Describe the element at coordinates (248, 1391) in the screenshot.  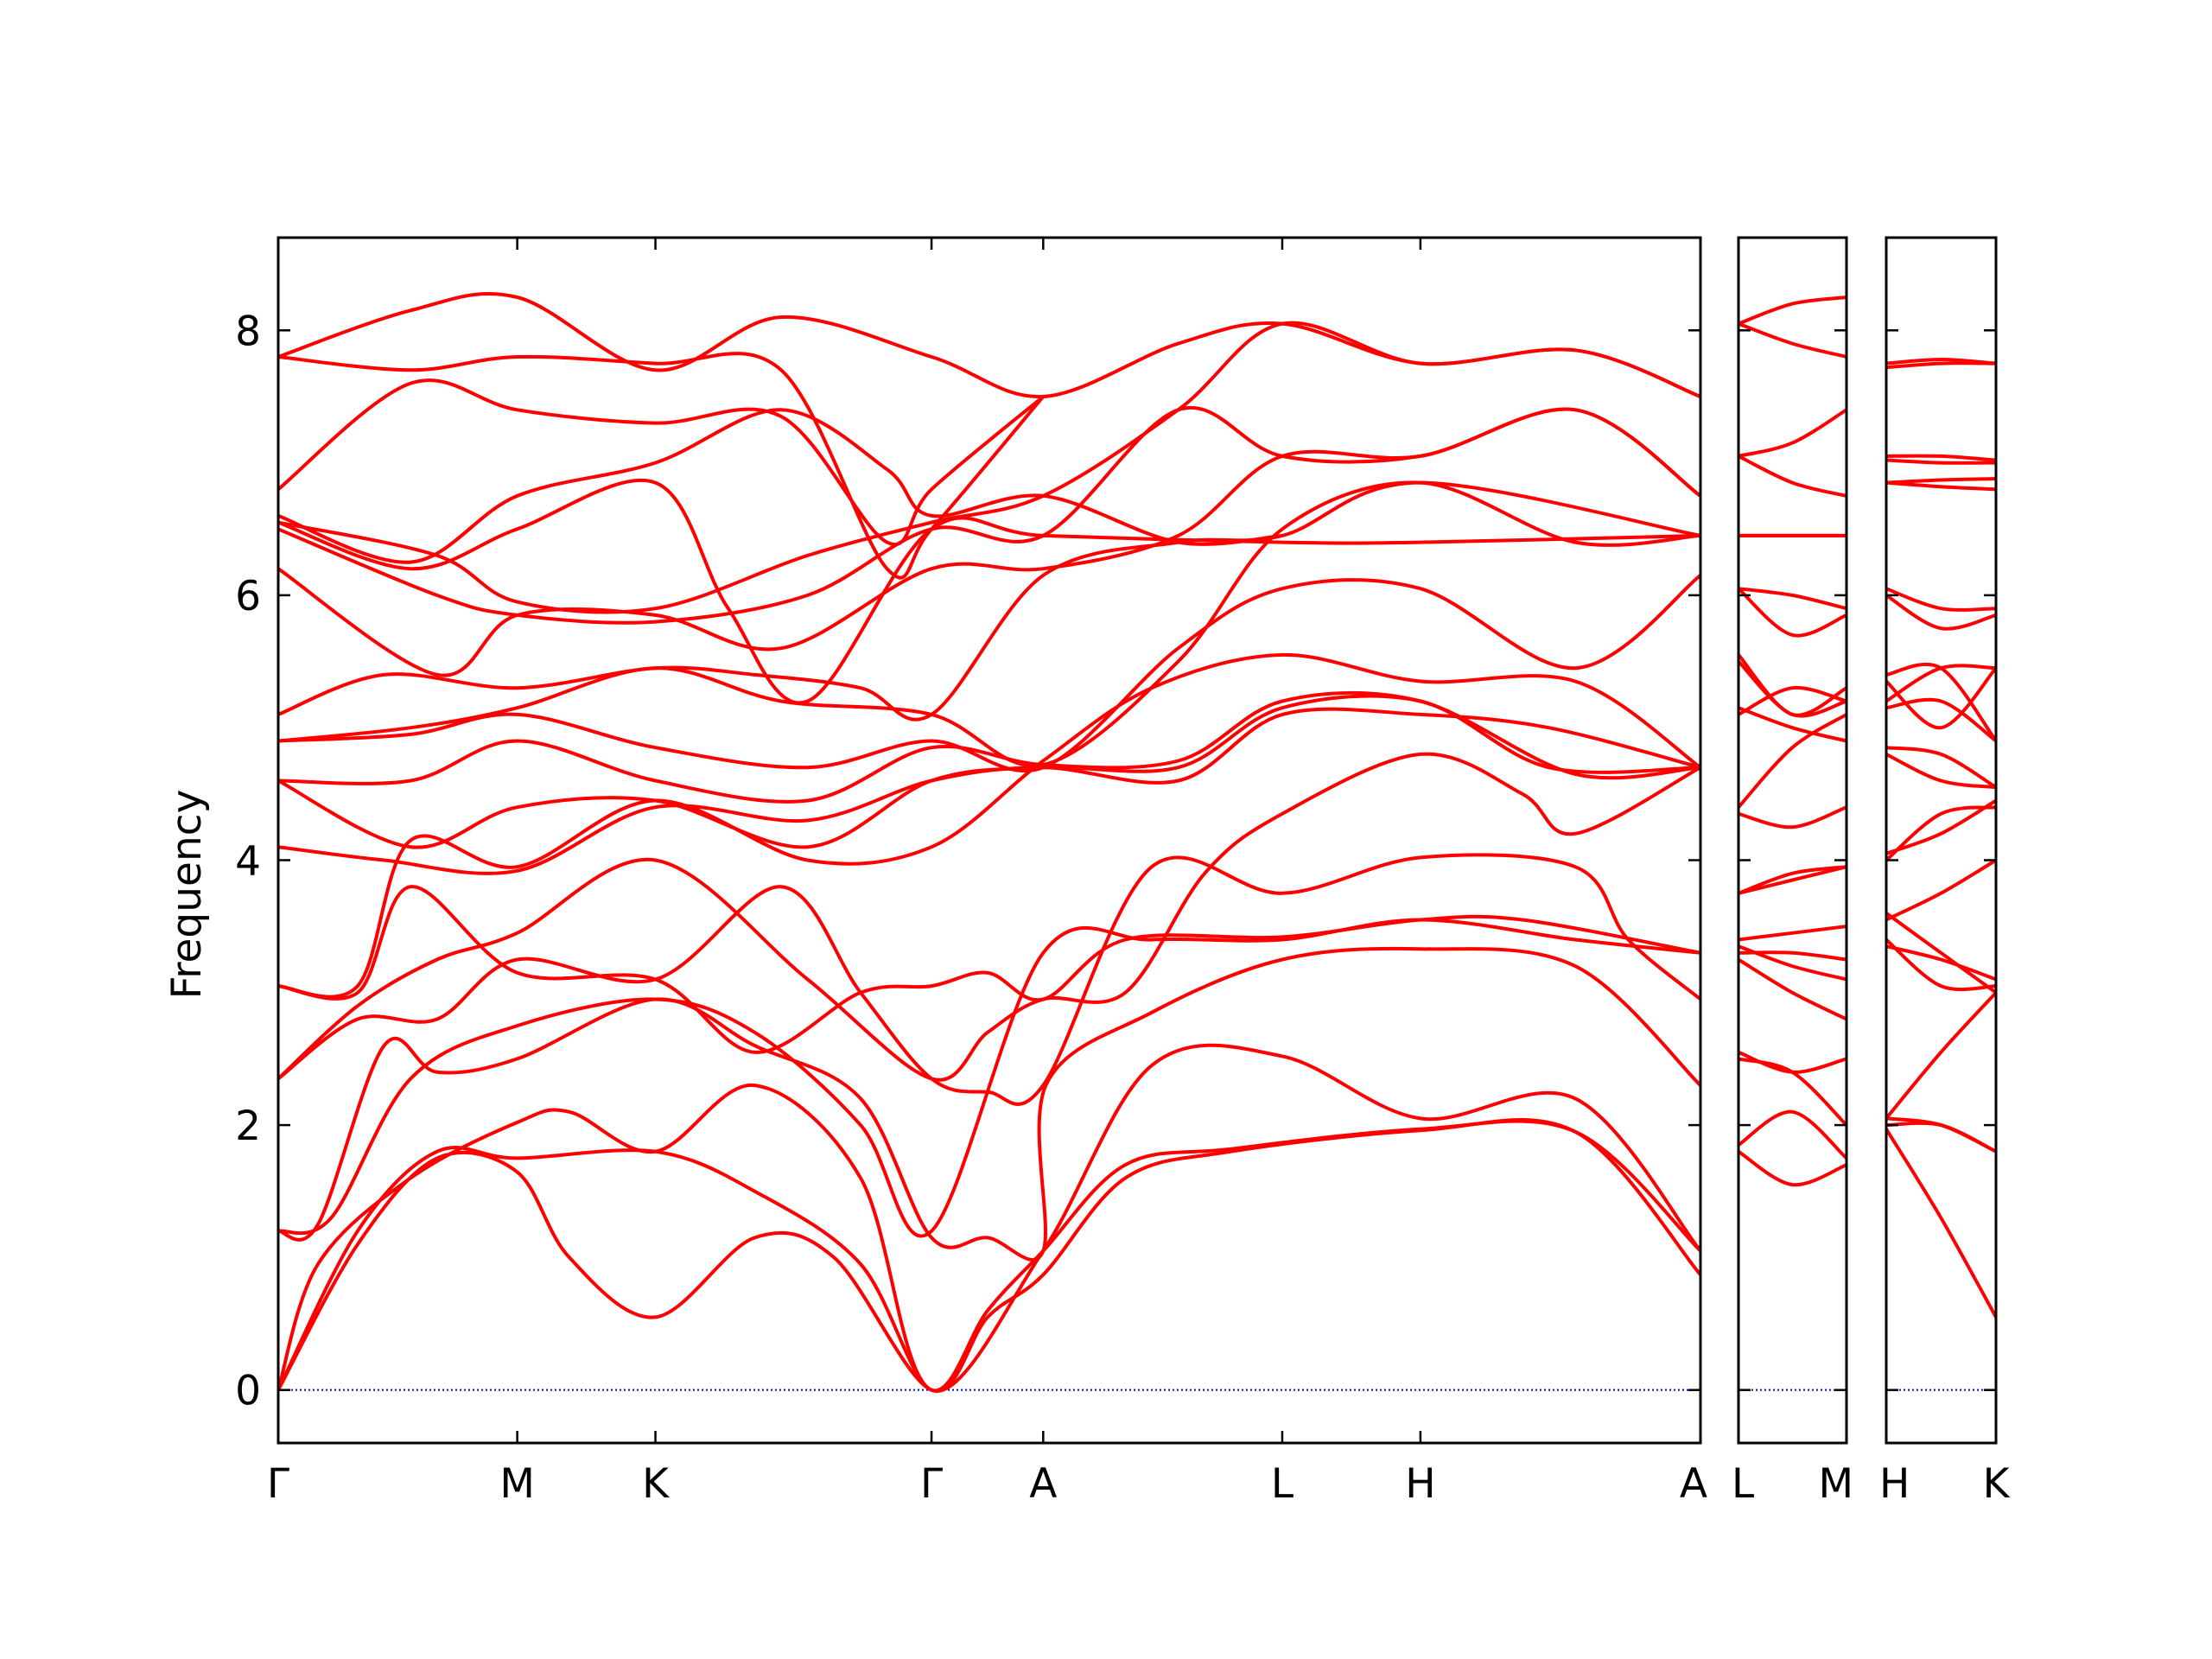
I see `y-tick-label: 0` at that location.